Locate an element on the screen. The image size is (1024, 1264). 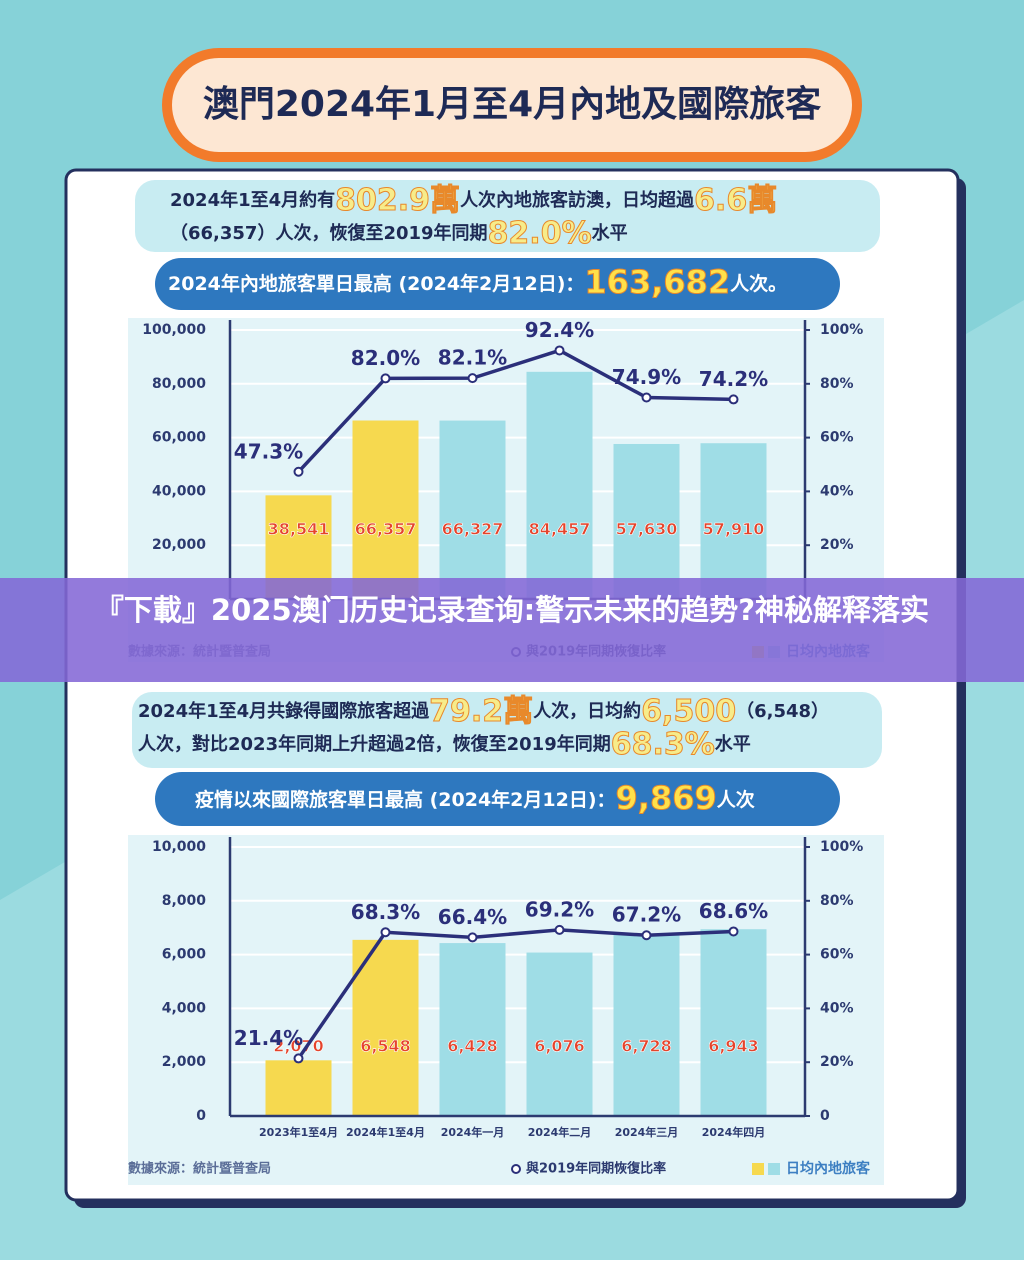
y-tick-label: 2,000 is located at coordinates (184, 1062).